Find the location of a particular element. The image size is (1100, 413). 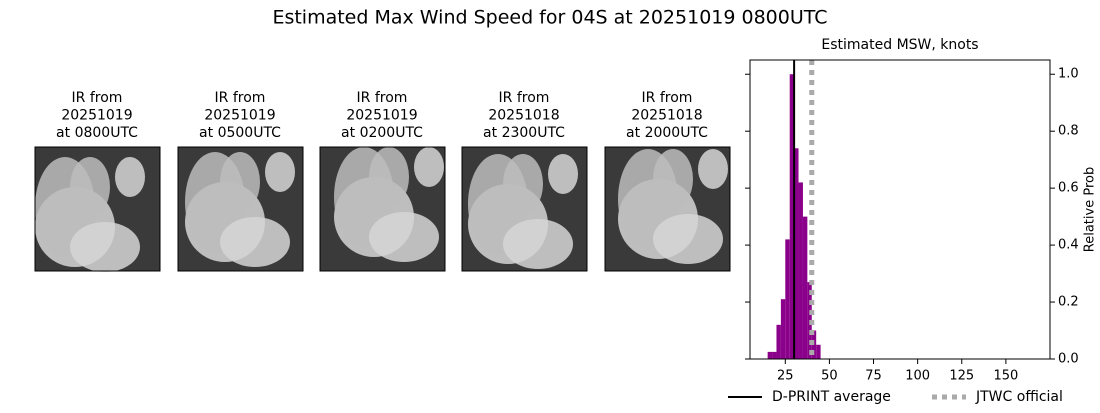

panel-title: at 2300UTC is located at coordinates (524, 133).